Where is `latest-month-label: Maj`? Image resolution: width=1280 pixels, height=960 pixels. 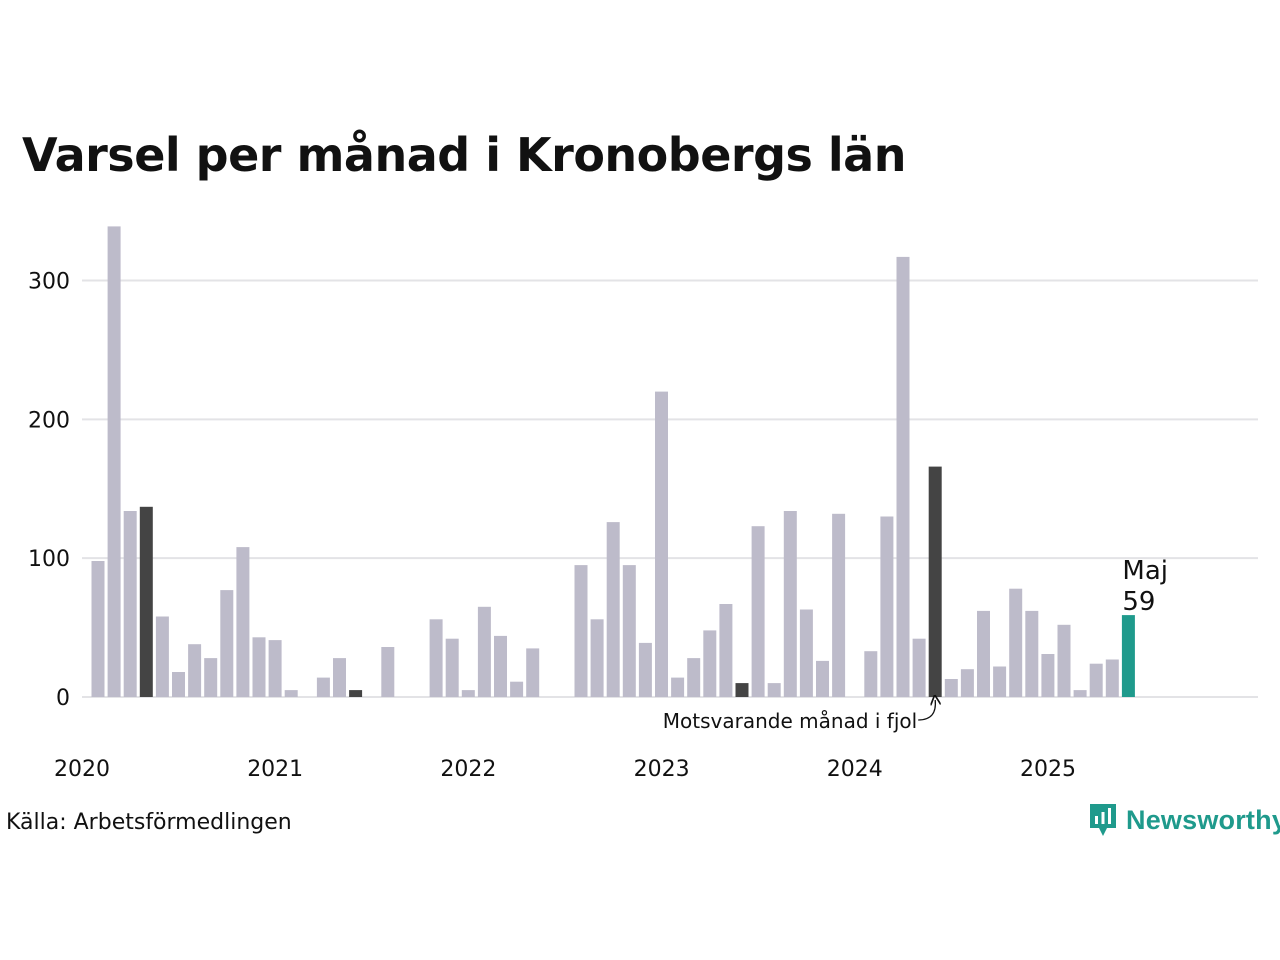 latest-month-label: Maj is located at coordinates (1145, 571).